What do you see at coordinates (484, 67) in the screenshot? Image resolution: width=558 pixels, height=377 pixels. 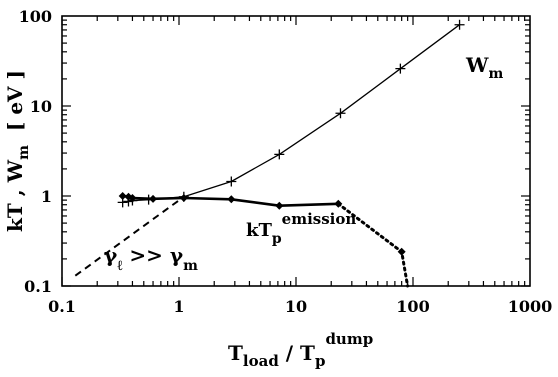 I see `series-label-wm: Wm` at bounding box center [484, 67].